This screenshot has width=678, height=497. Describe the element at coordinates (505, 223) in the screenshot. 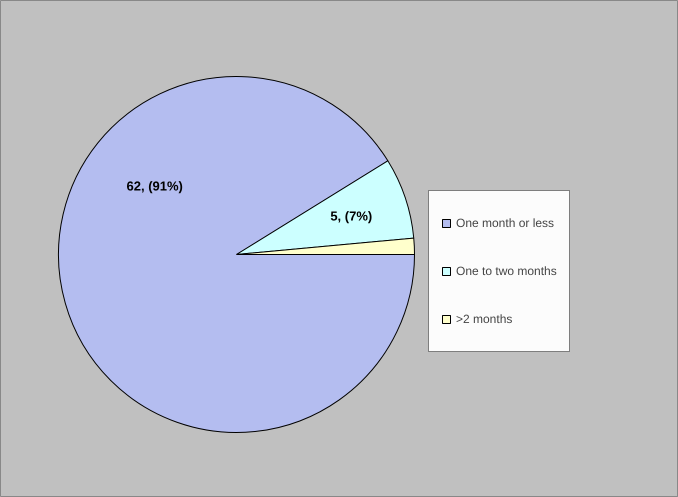

I see `legend-label: One month or less` at that location.